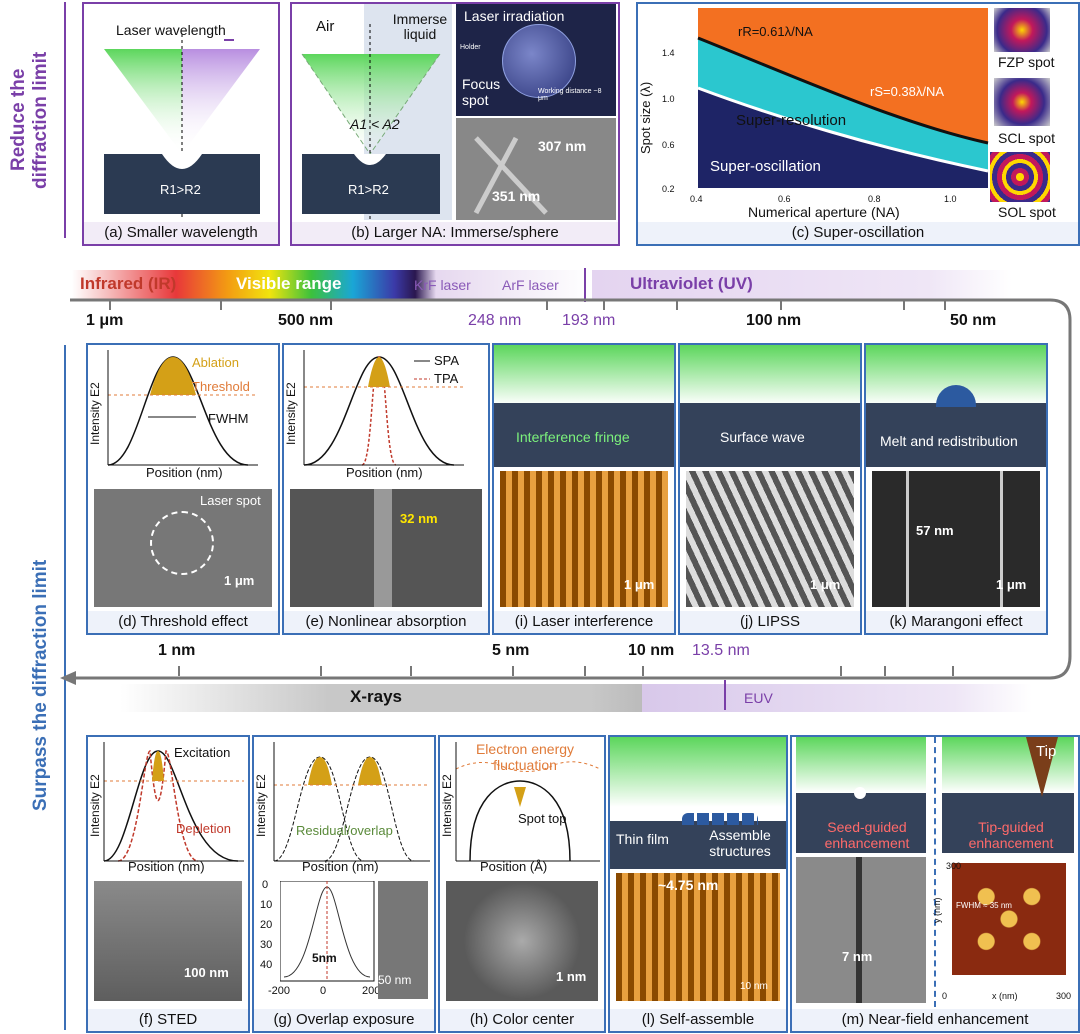 This screenshot has width=1080, height=1034. I want to click on j-caption: (j) LIPSS, so click(770, 622).